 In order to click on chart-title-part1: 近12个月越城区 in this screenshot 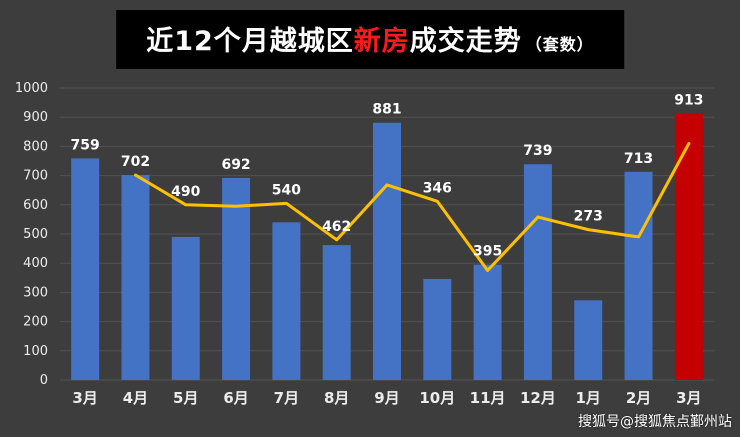, I will do `click(250, 41)`.